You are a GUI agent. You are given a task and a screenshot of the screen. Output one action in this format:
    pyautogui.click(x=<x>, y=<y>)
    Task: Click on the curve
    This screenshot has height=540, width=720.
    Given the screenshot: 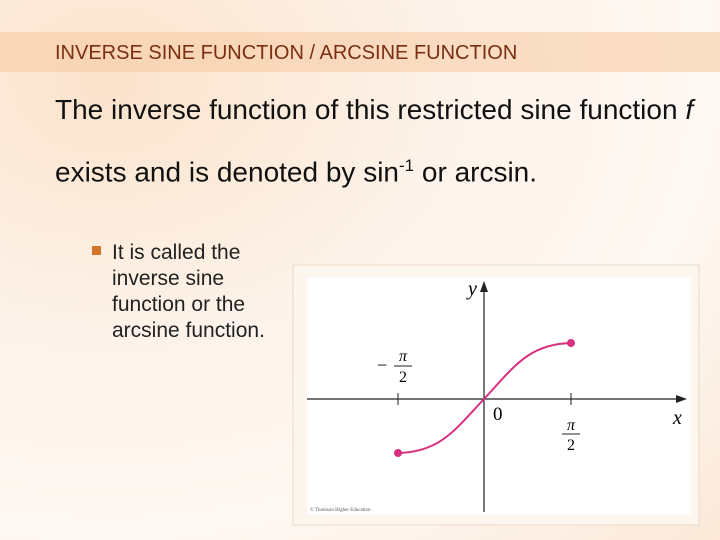 What is the action you would take?
    pyautogui.click(x=484, y=398)
    